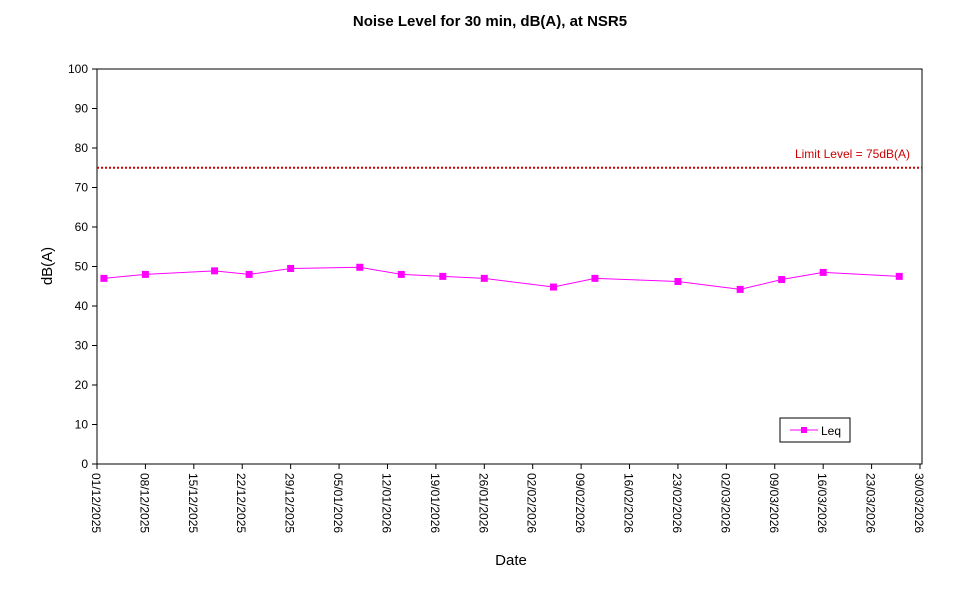 The width and height of the screenshot is (967, 595). What do you see at coordinates (82, 425) in the screenshot?
I see `y-tick-label: 10` at bounding box center [82, 425].